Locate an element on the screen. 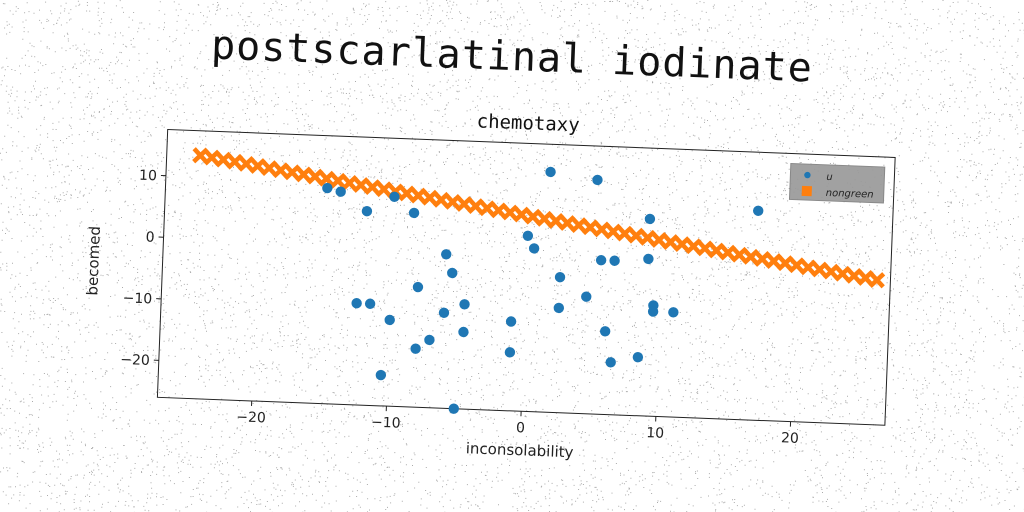 This screenshot has height=512, width=1024. x-tick-label: −10 is located at coordinates (386, 423).